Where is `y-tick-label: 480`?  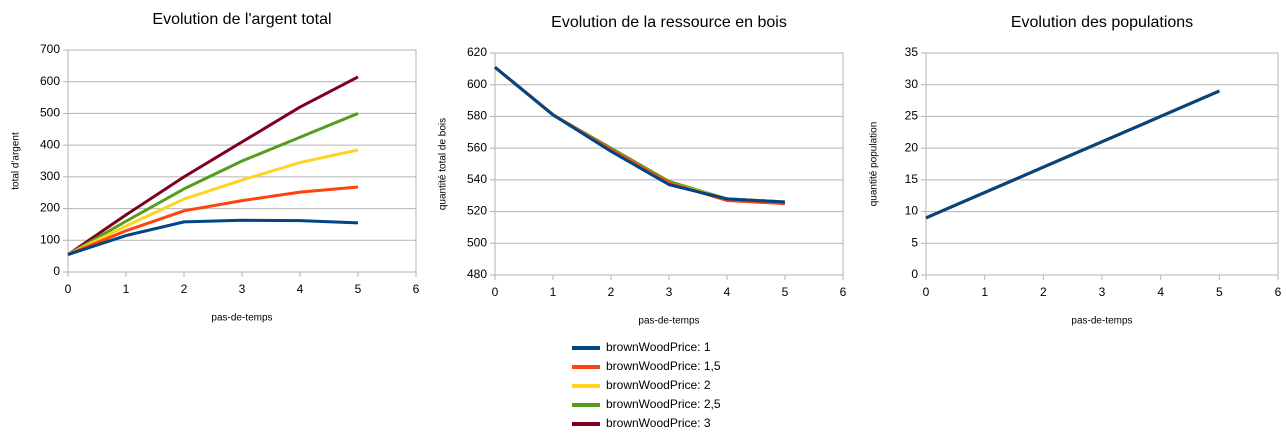 y-tick-label: 480 is located at coordinates (477, 274).